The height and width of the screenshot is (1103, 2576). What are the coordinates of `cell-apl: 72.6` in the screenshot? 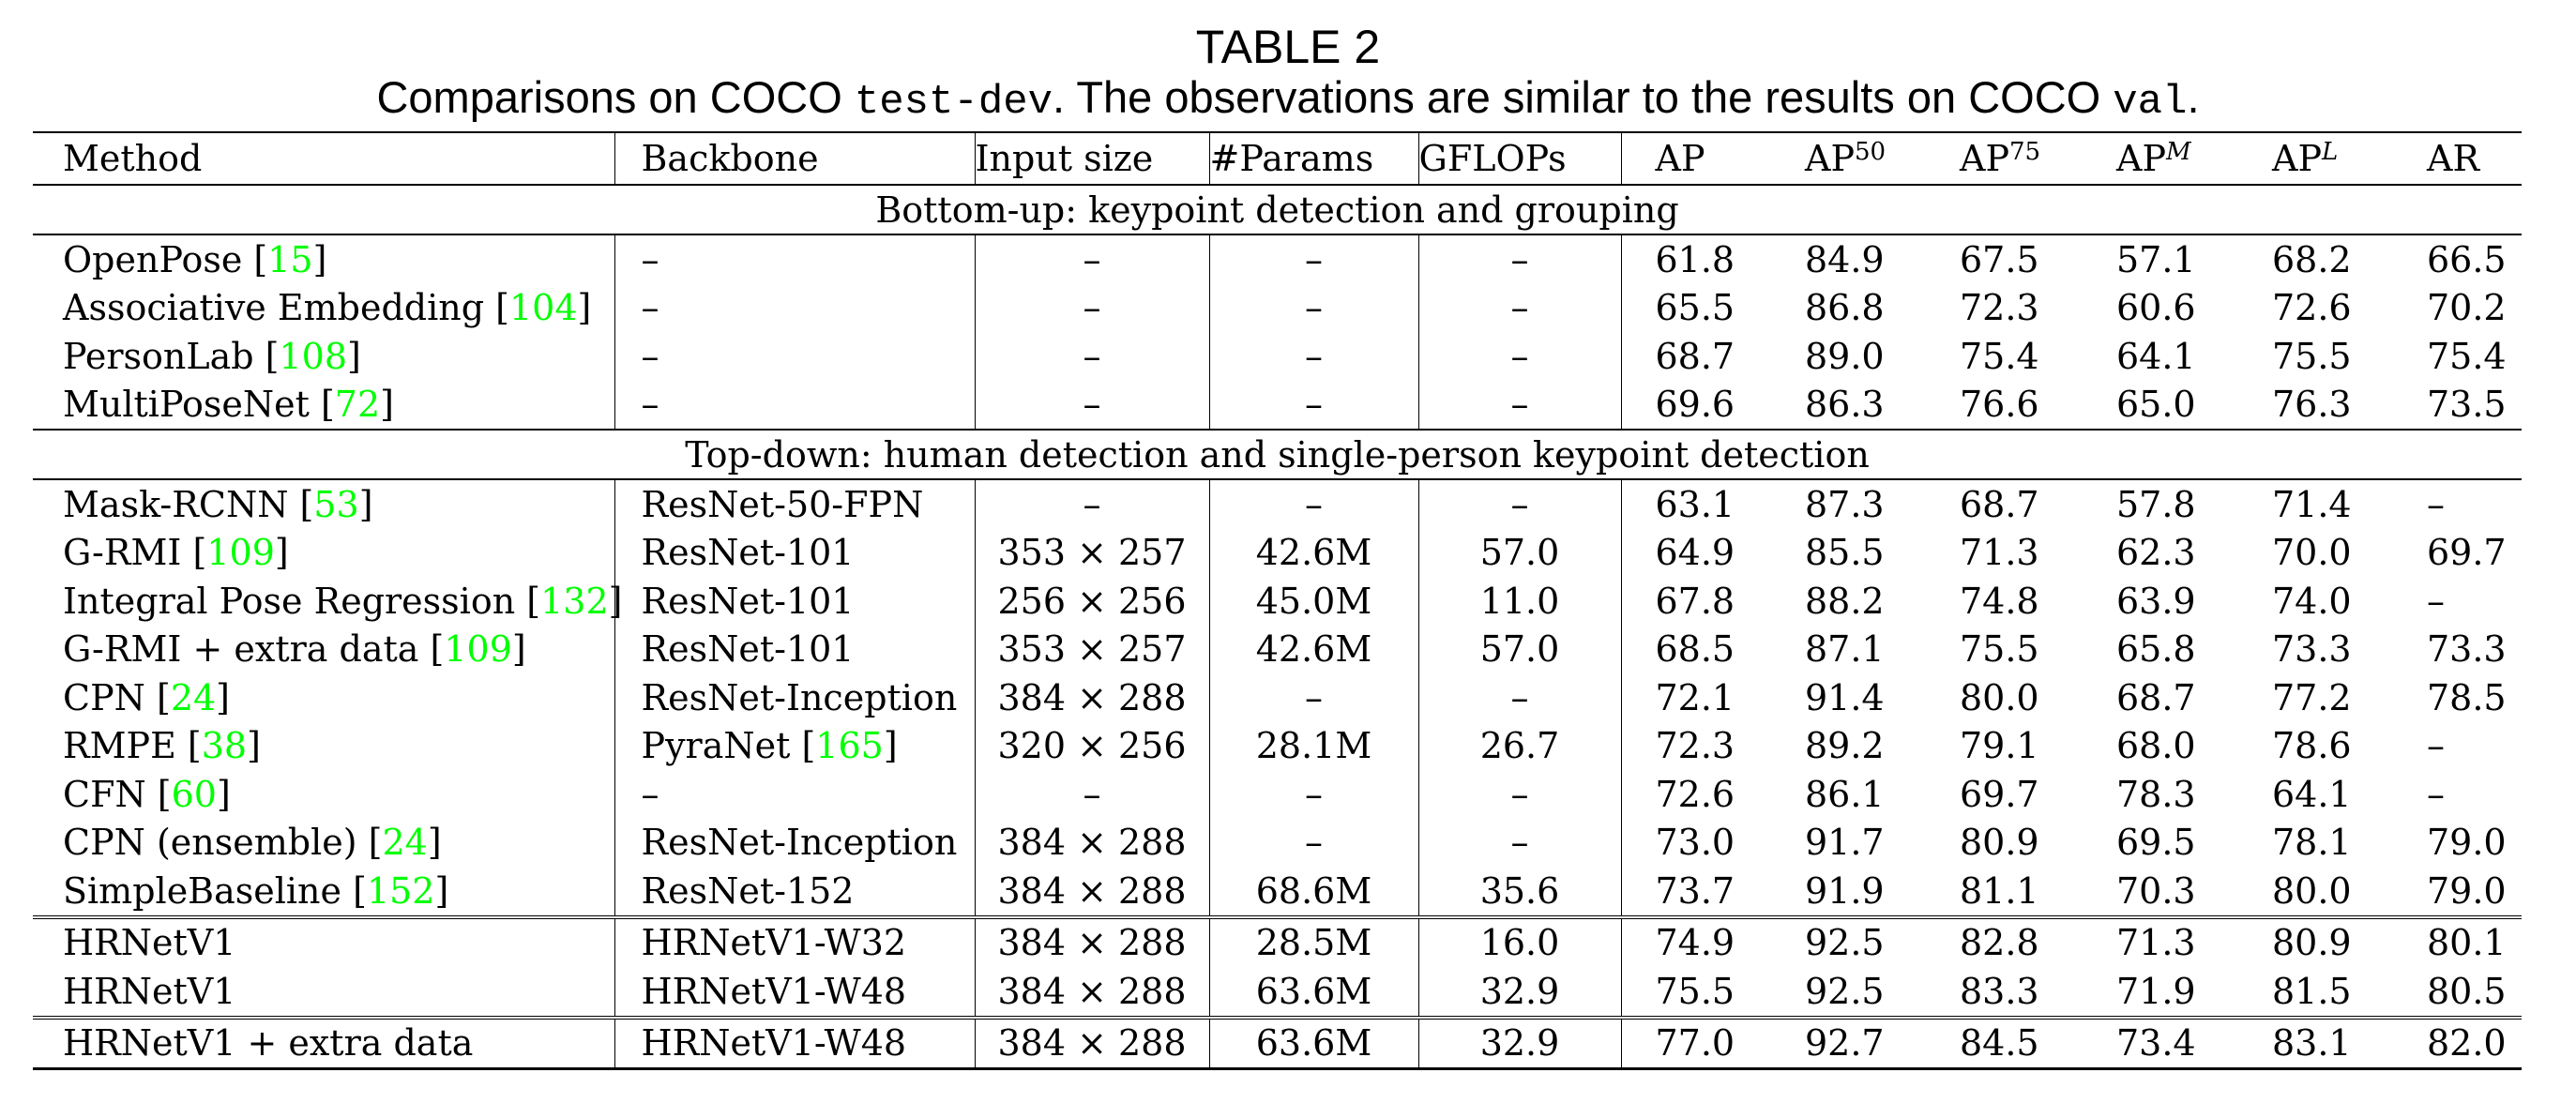 It's located at (2312, 308).